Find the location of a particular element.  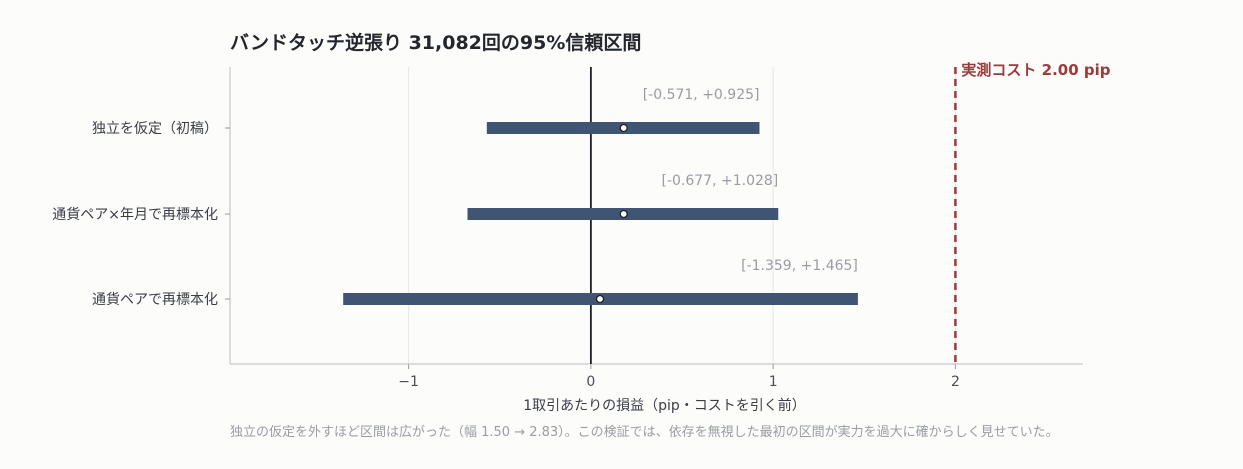

chart-title: バンドタッチ逆張り 31,082回の95%信頼区間 is located at coordinates (436, 43).